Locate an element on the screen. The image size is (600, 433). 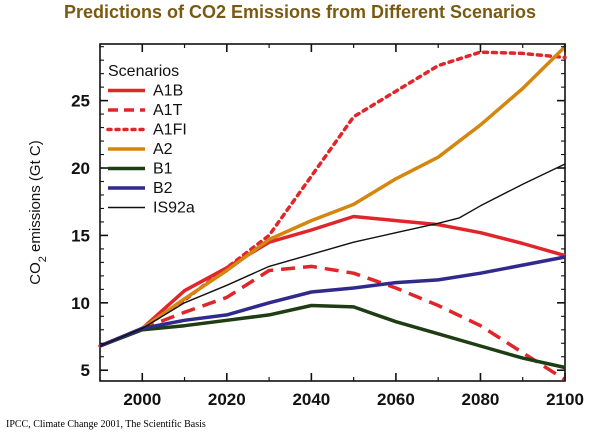
legend-label-a2: A2 is located at coordinates (163, 149).